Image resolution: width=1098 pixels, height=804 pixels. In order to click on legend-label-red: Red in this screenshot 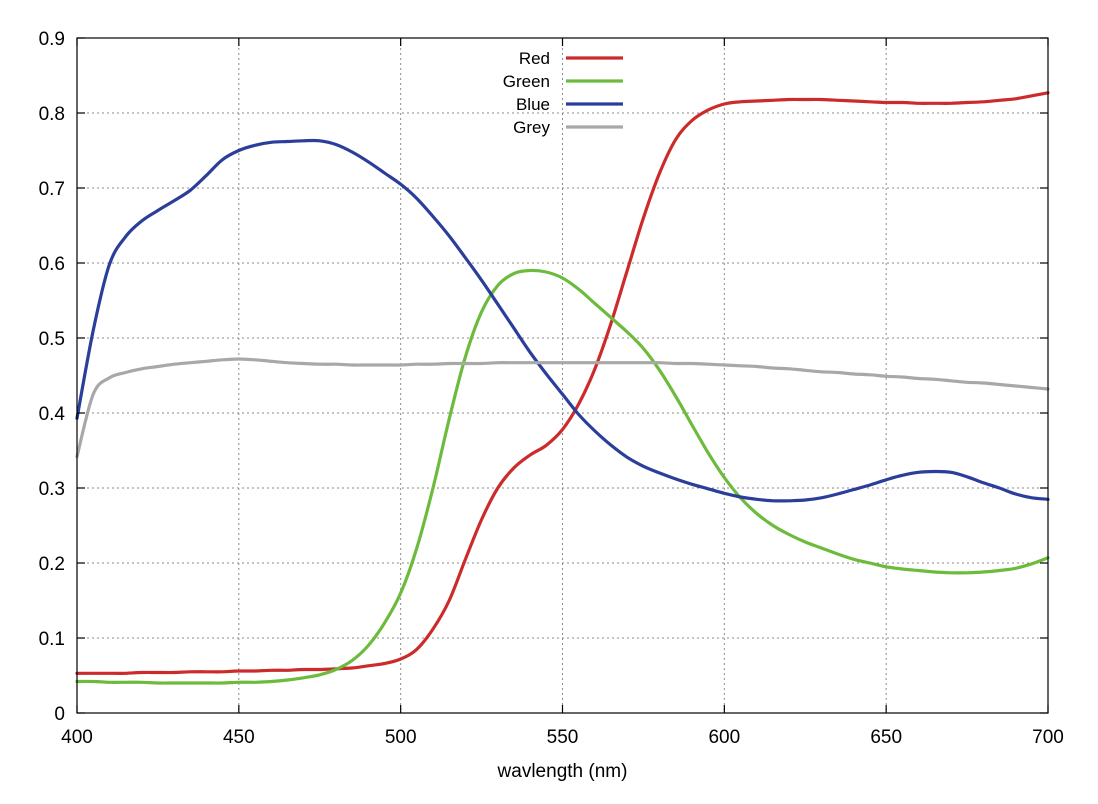, I will do `click(534, 58)`.